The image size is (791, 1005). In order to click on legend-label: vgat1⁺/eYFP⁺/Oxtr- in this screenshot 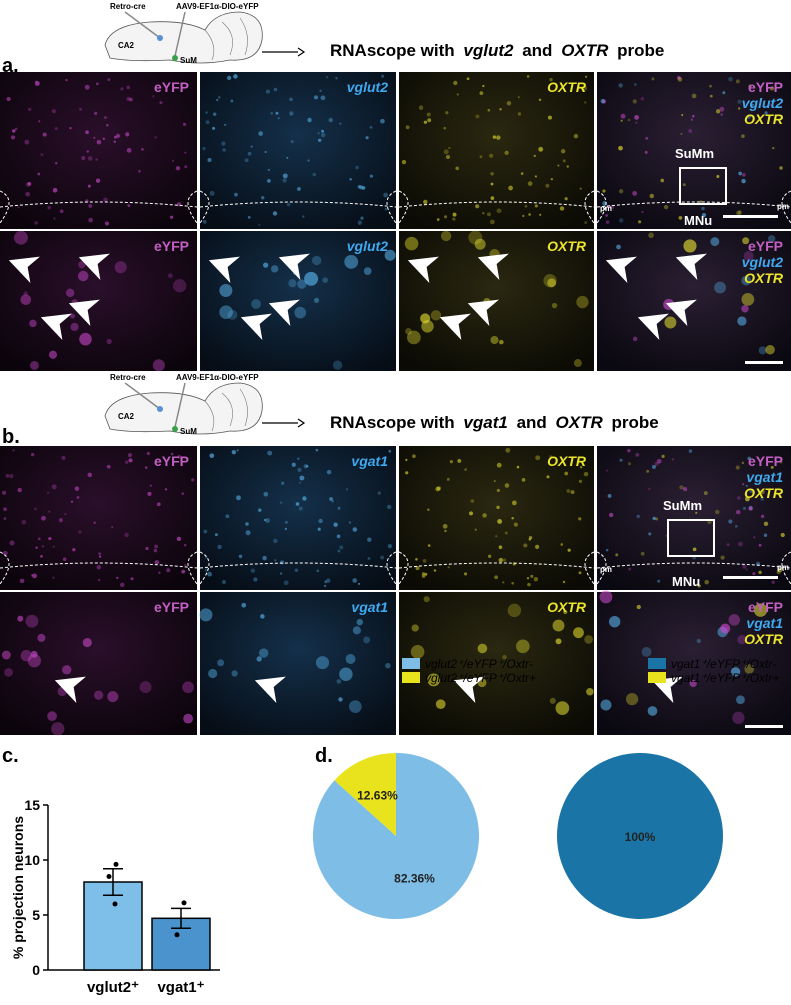, I will do `click(723, 664)`.